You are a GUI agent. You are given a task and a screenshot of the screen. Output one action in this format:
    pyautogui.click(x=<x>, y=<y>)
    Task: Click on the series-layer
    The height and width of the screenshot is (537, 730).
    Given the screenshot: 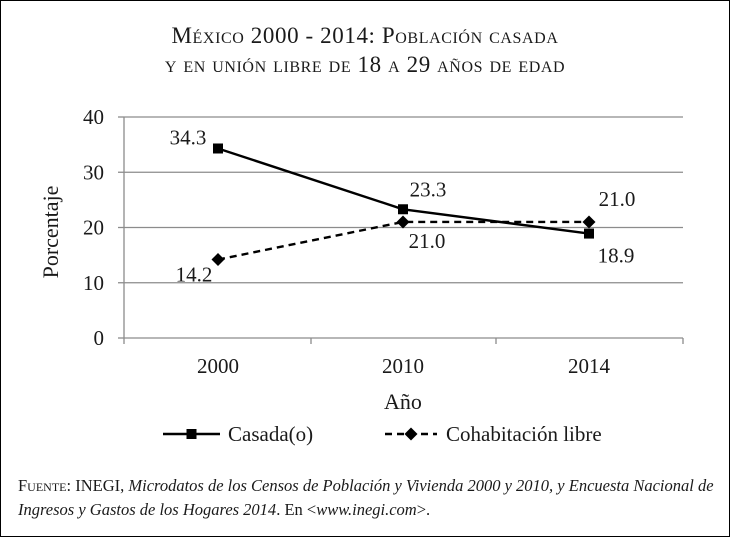 What is the action you would take?
    pyautogui.click(x=403, y=205)
    